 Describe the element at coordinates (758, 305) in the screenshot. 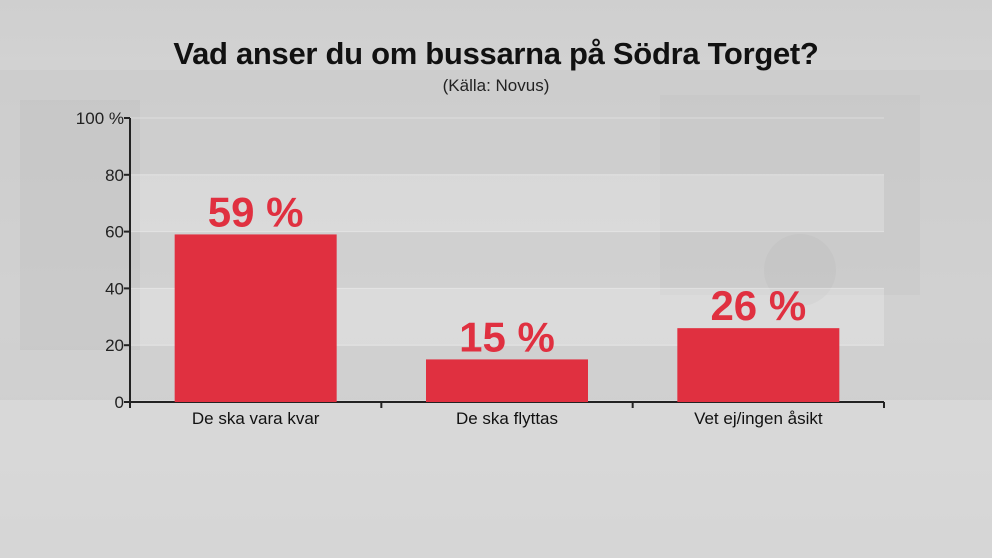

I see `bar-value-label: 26 %` at that location.